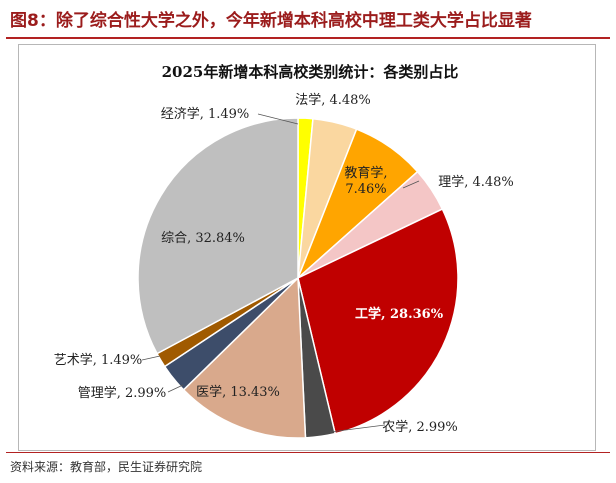 This screenshot has width=616, height=483. What do you see at coordinates (476, 182) in the screenshot?
I see `label-lixue: 理学, 4.48%` at bounding box center [476, 182].